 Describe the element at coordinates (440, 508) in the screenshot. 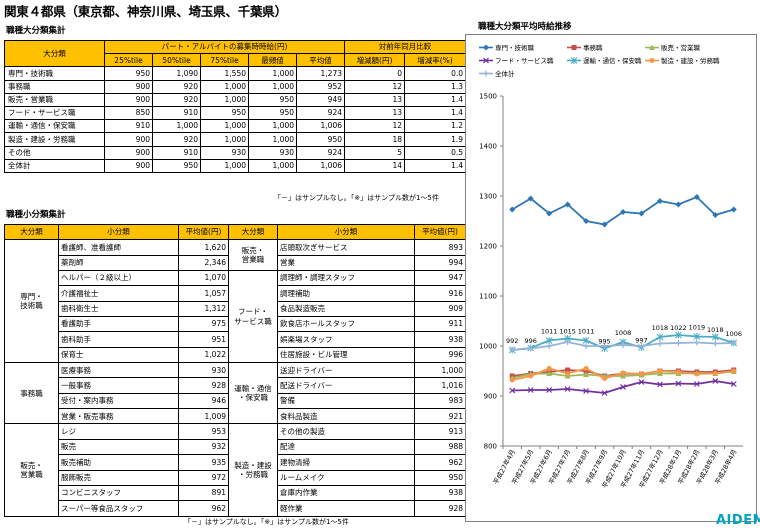

I see `item-value: 928` at that location.